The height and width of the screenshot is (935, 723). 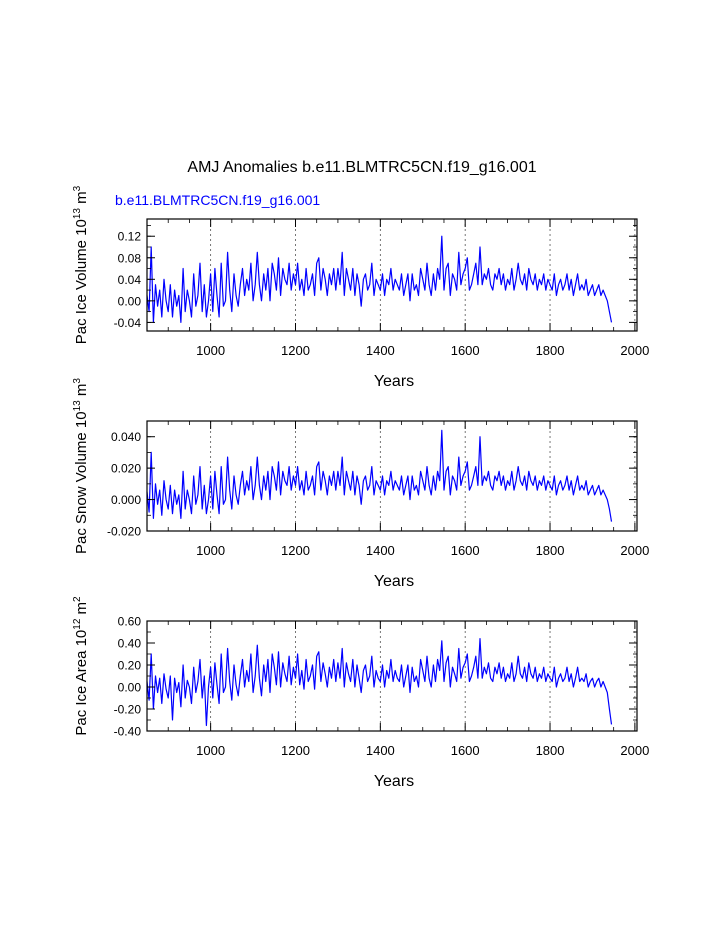 What do you see at coordinates (130, 258) in the screenshot?
I see `y-tick-label: 0.08` at bounding box center [130, 258].